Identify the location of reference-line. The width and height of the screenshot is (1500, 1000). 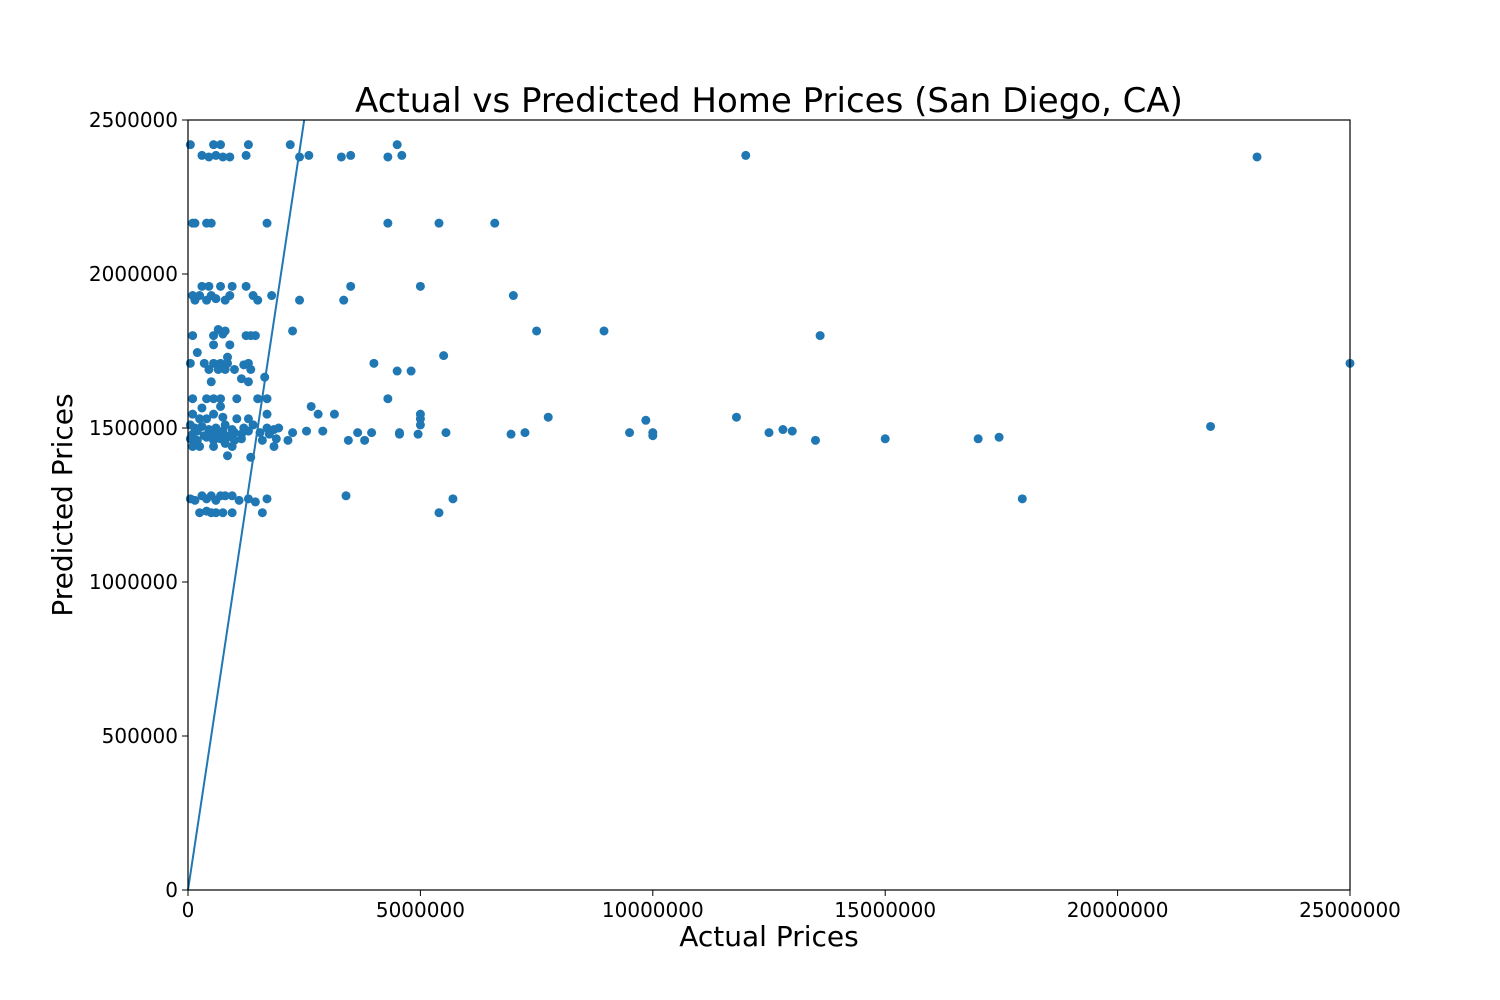
(246, 505).